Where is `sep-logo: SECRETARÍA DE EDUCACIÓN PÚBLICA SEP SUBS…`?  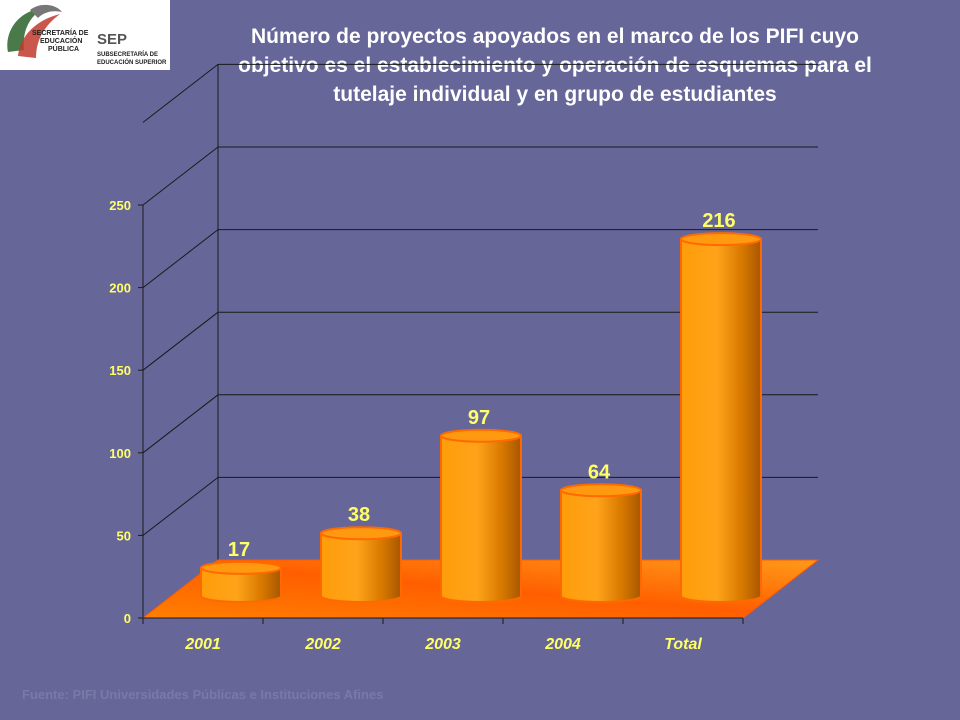 sep-logo: SECRETARÍA DE EDUCACIÓN PÚBLICA SEP SUBS… is located at coordinates (85, 35).